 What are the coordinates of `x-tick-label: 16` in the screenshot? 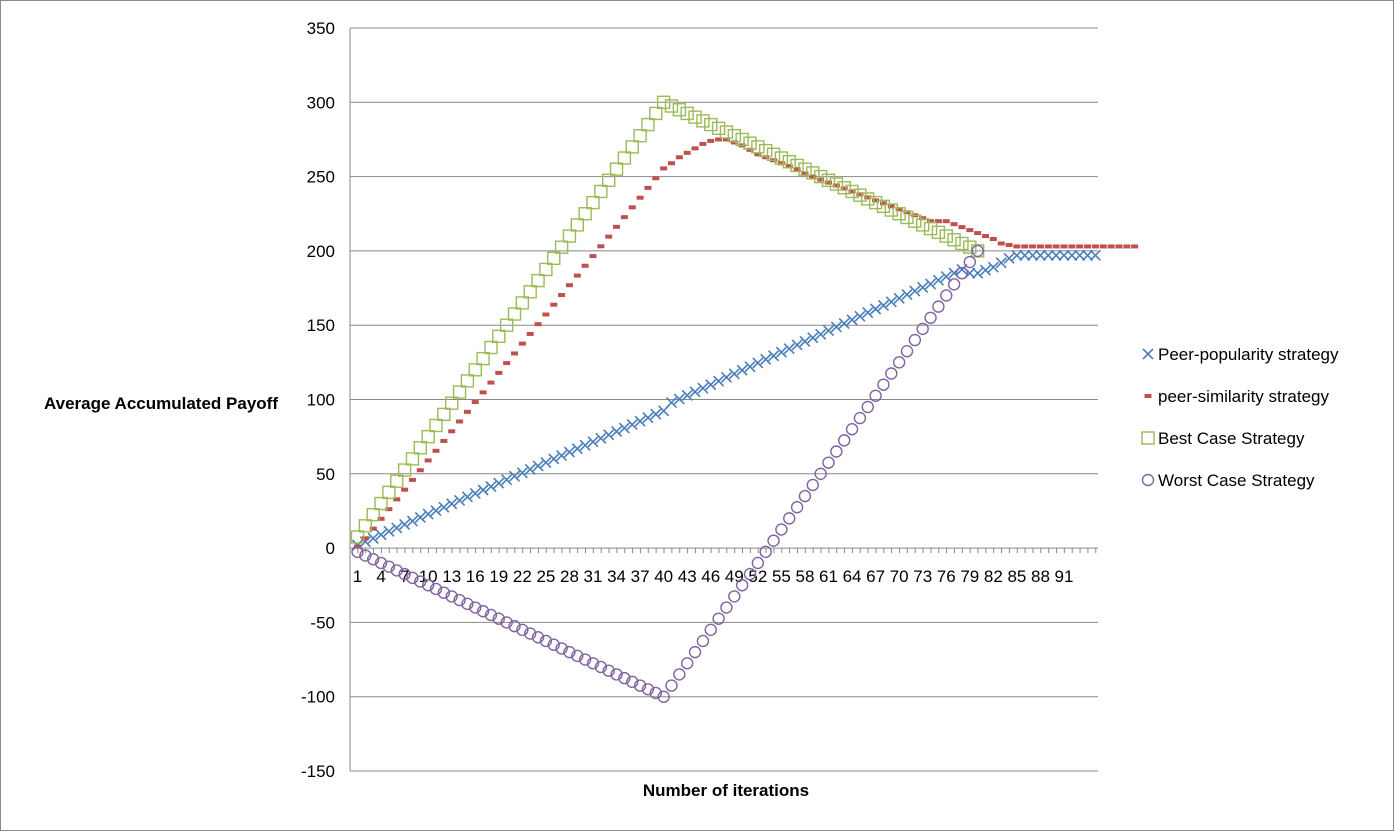 It's located at (475, 576).